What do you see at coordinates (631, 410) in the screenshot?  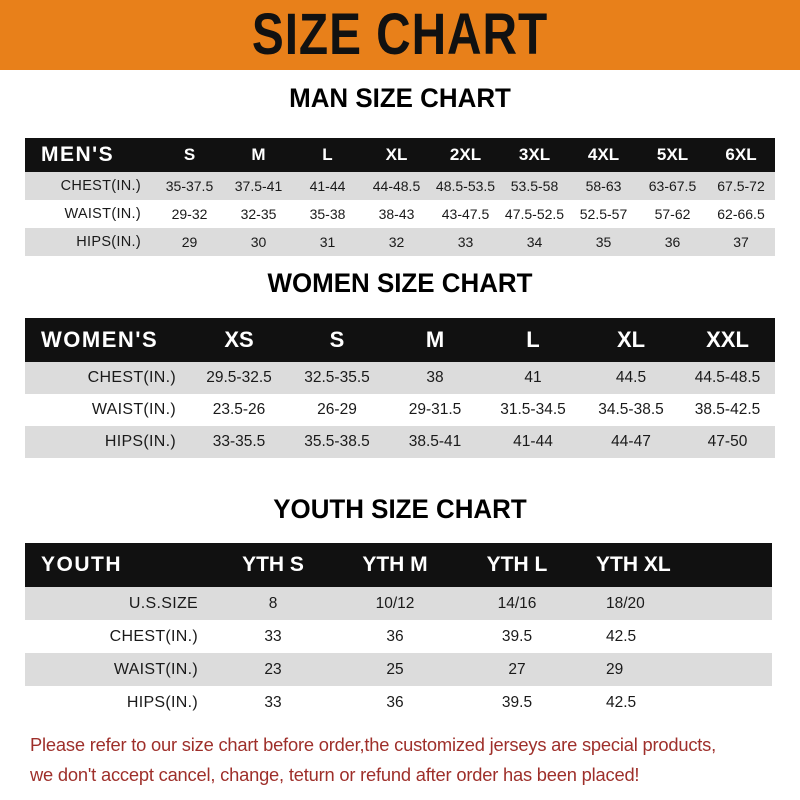 I see `women-cell: 34.5-38.5` at bounding box center [631, 410].